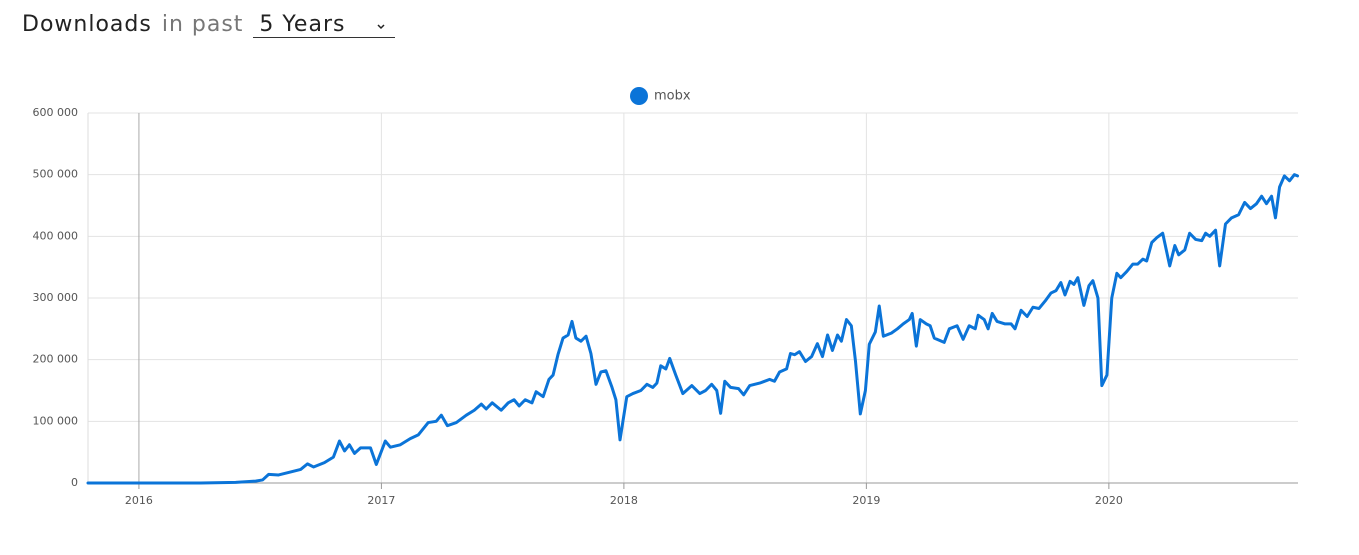  I want to click on y-tick-label: 100 000, so click(56, 420).